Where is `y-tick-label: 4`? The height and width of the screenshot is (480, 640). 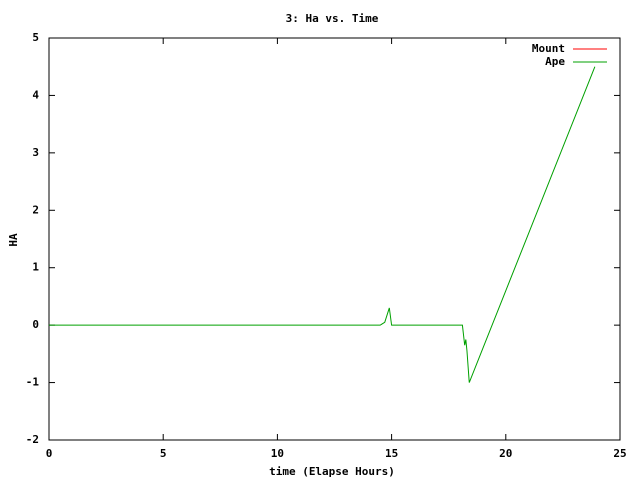
y-tick-label: 4 is located at coordinates (35, 94).